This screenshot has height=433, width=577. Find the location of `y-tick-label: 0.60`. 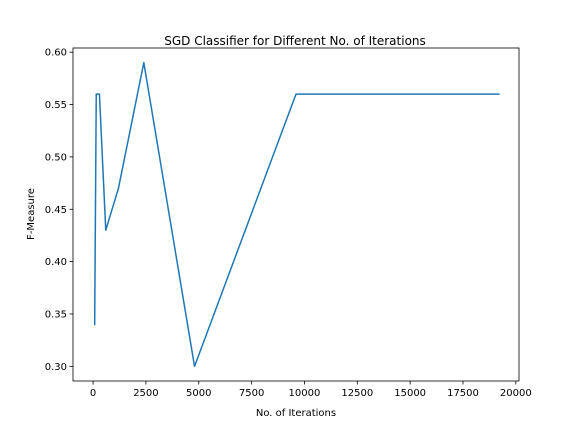

y-tick-label: 0.60 is located at coordinates (56, 53).